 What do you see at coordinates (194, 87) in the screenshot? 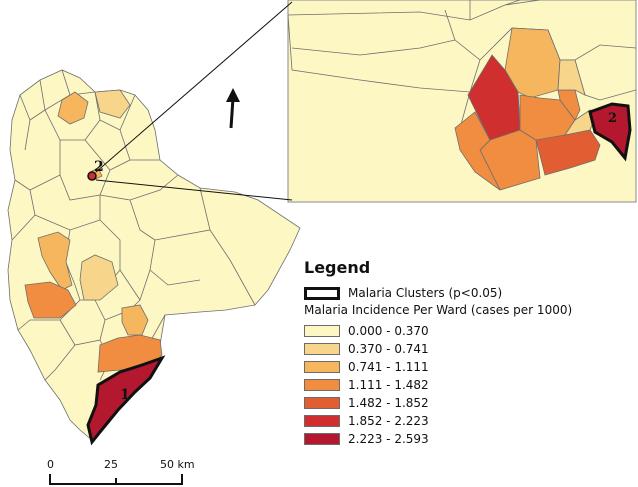
I see `inset-connector-top` at bounding box center [194, 87].